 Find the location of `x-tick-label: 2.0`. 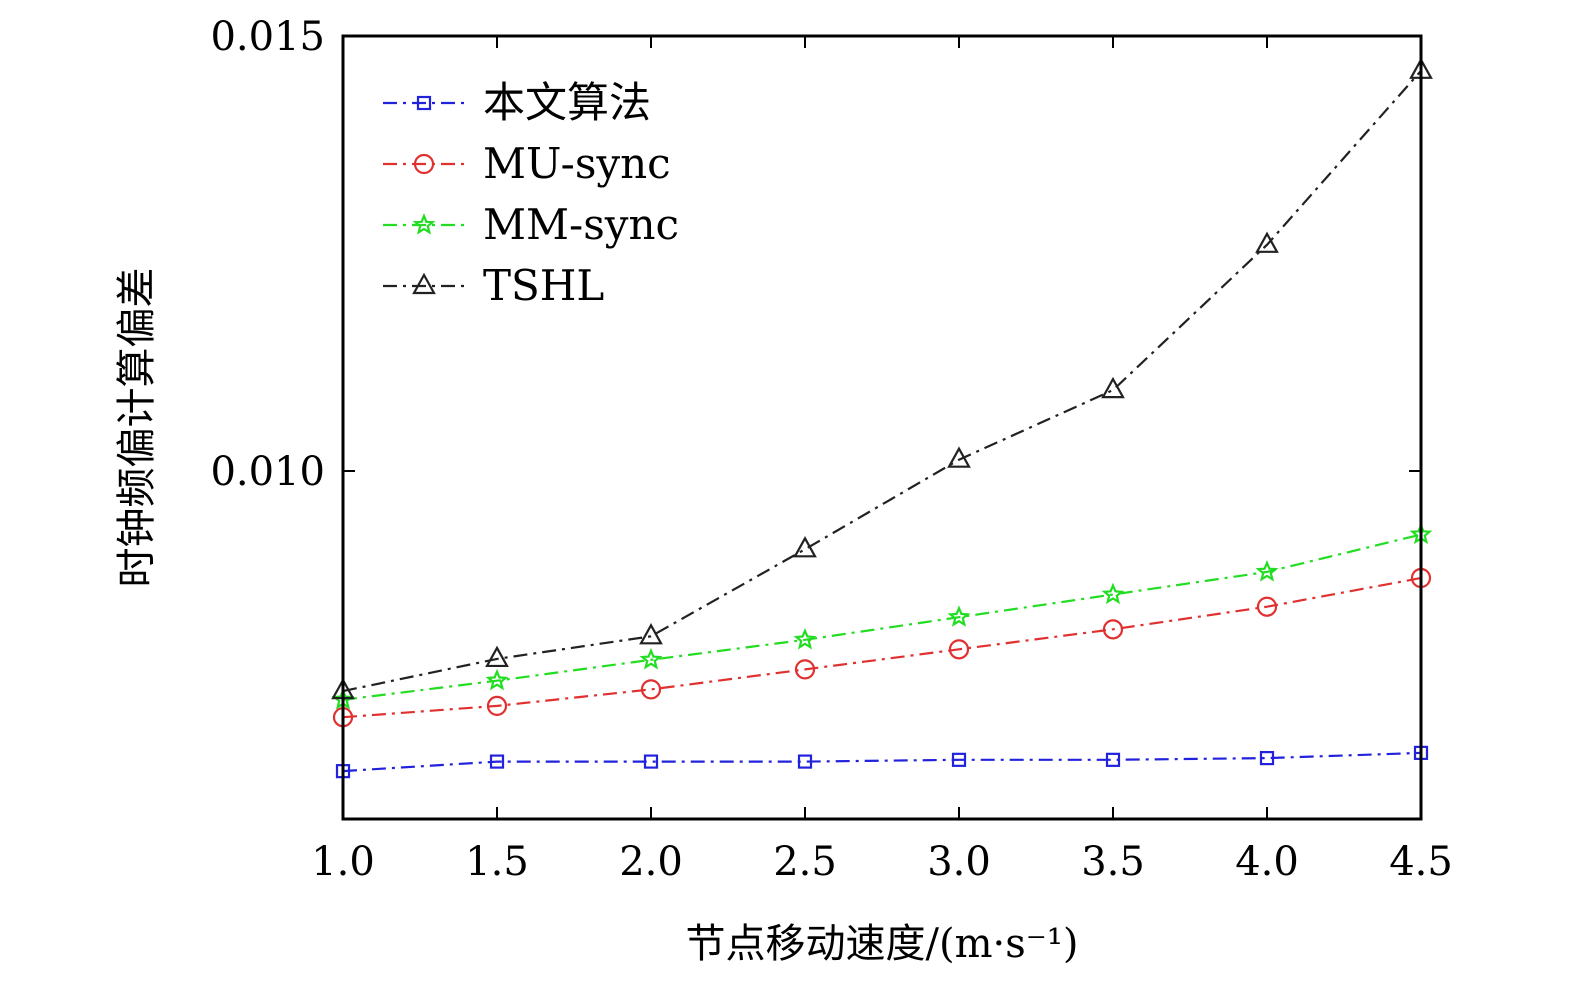

x-tick-label: 2.0 is located at coordinates (651, 862).